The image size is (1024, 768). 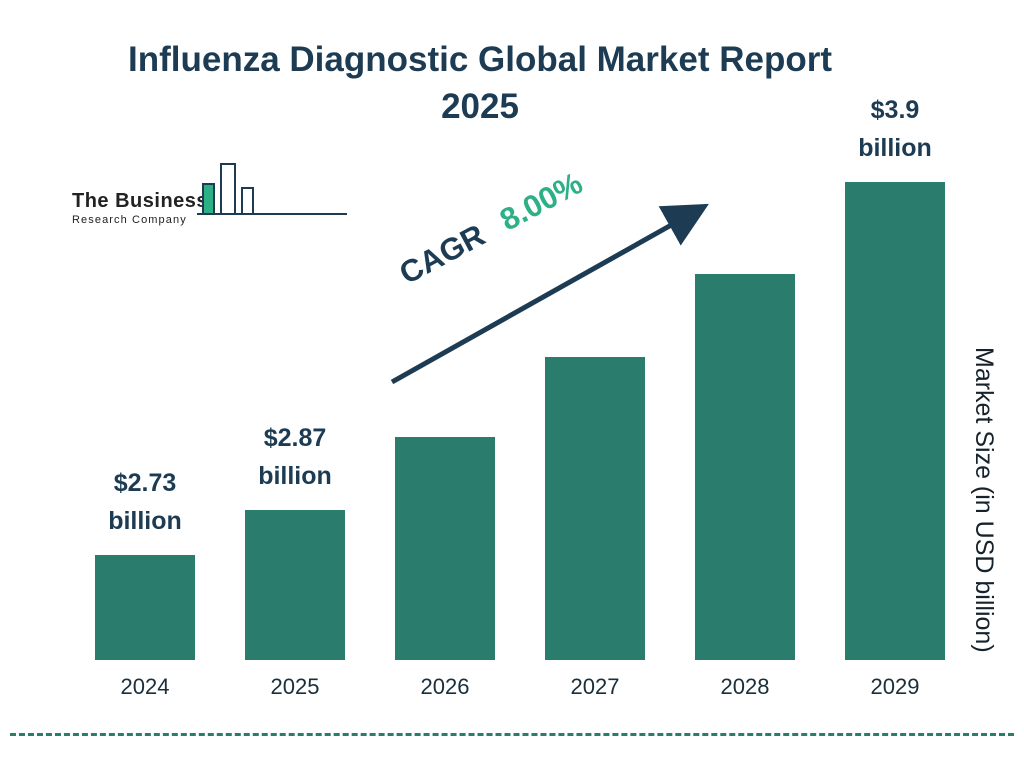 I want to click on bar-2027, so click(x=595, y=508).